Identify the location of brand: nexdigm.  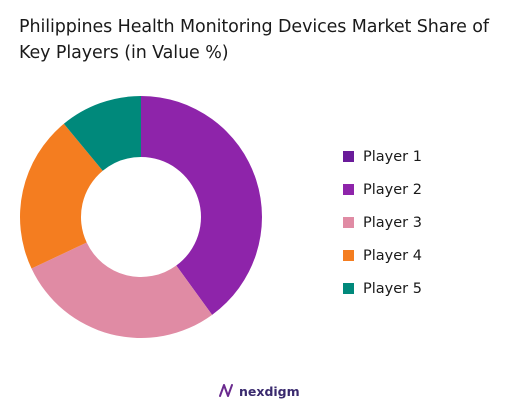
(259, 391).